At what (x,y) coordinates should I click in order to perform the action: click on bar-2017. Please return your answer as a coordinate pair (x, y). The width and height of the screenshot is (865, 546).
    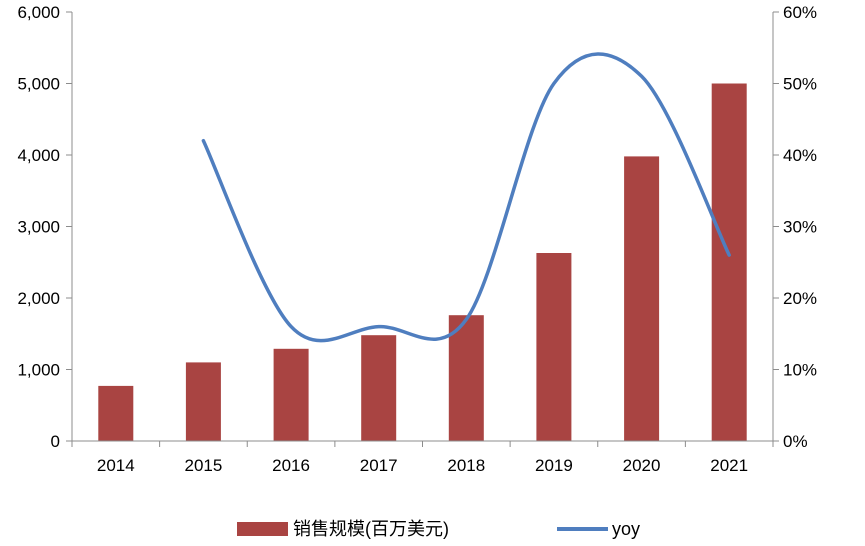
    Looking at the image, I should click on (379, 388).